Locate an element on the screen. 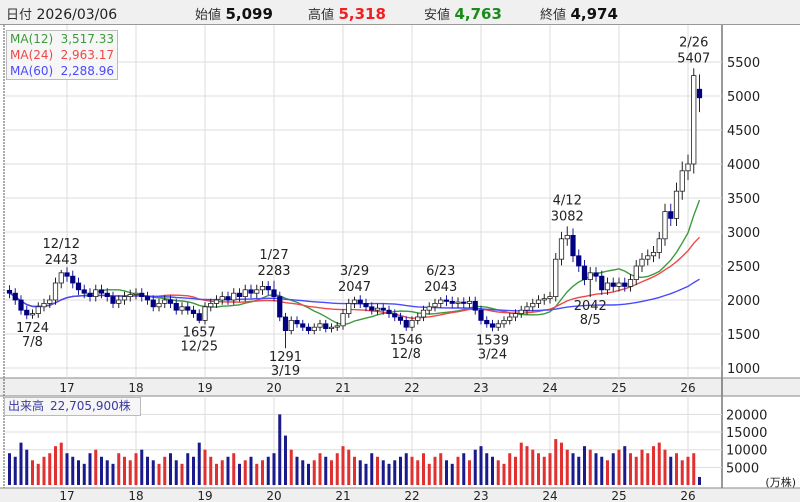 This screenshot has height=502, width=800. y-tick-label: 2500 is located at coordinates (743, 267).